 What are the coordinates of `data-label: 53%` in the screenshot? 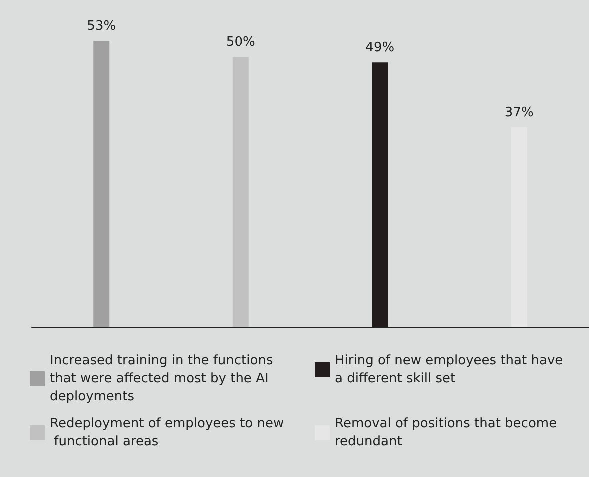 It's located at (101, 26).